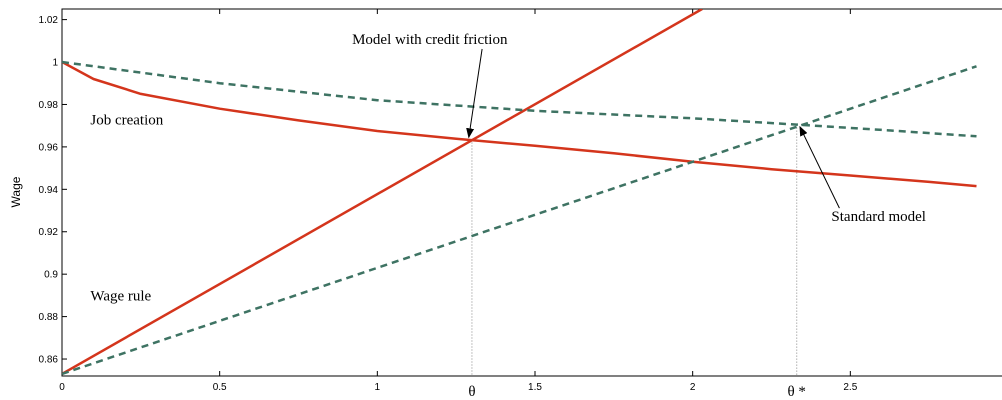  I want to click on equilibrium-label-theta-star: θ *, so click(797, 392).